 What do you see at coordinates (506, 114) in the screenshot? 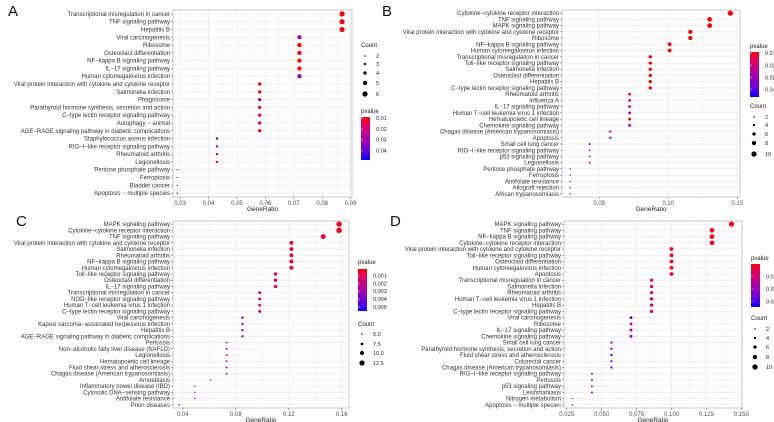
I see `term-label: Human T−cell leukemia virus 1 infection` at bounding box center [506, 114].